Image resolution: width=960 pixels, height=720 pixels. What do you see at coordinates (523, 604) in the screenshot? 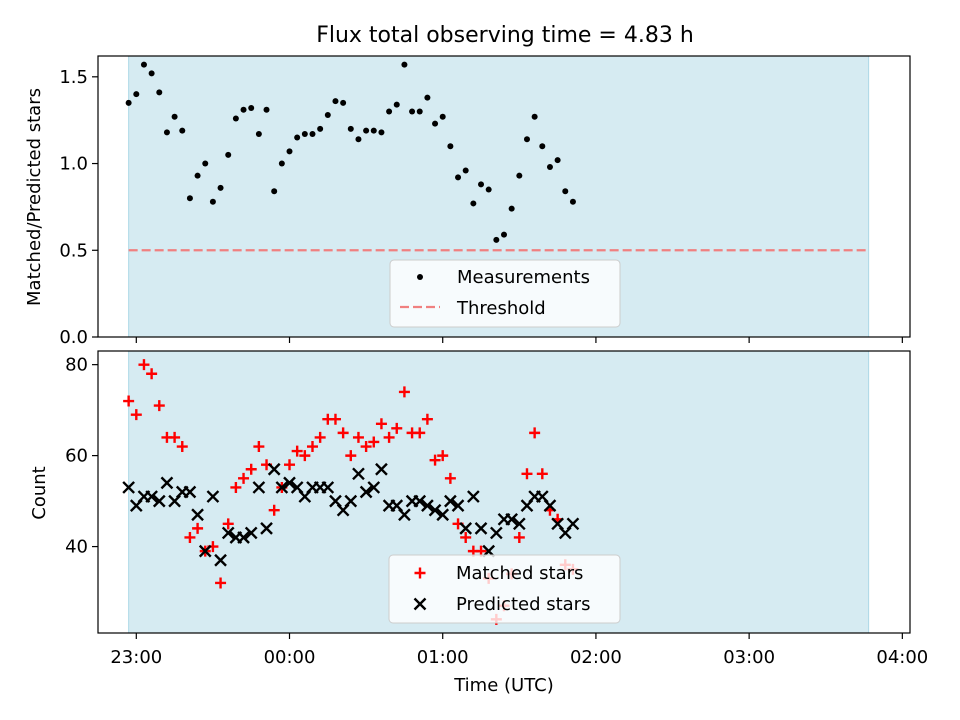
I see `legend-predicted-label: Predicted stars` at bounding box center [523, 604].